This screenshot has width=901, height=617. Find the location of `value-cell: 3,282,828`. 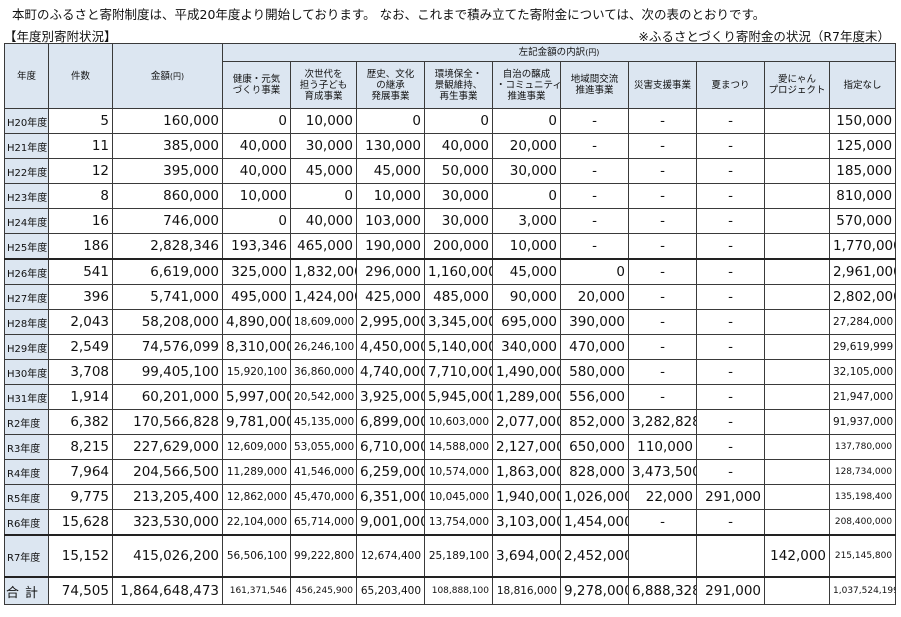

value-cell: 3,282,828 is located at coordinates (662, 422).